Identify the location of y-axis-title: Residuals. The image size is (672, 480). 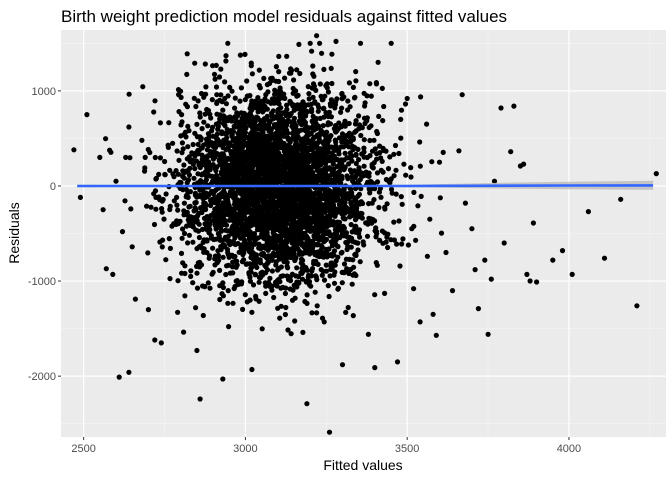
(14, 232).